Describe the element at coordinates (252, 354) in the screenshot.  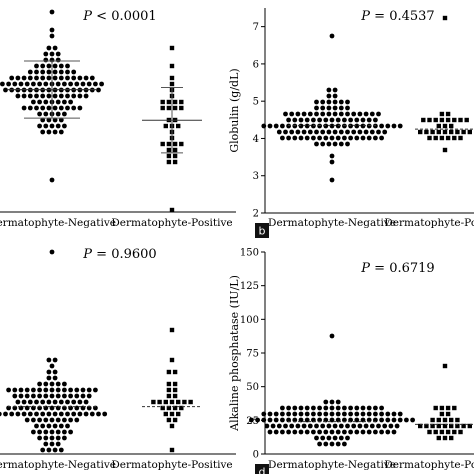
I see `y-tick-label: 75` at that location.